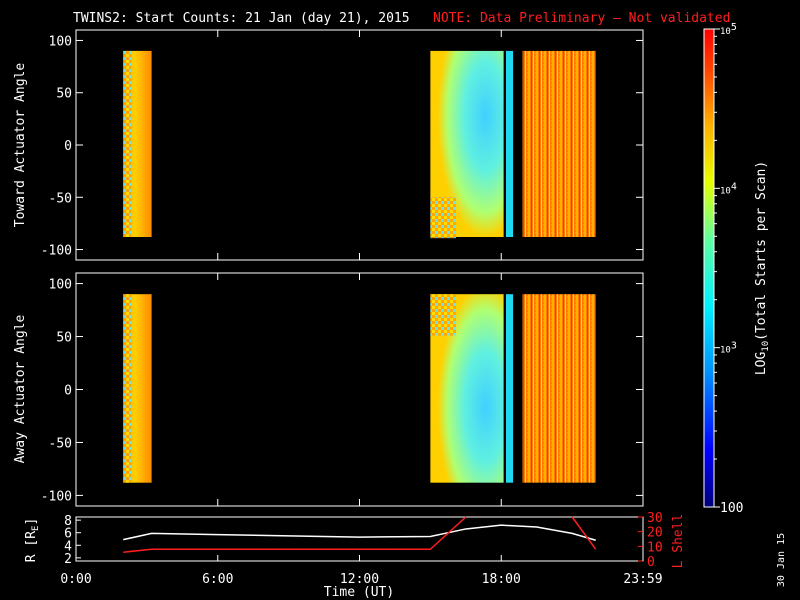 This screenshot has height=600, width=800. I want to click on colorbar-tick-label: 10⁵, so click(728, 29).